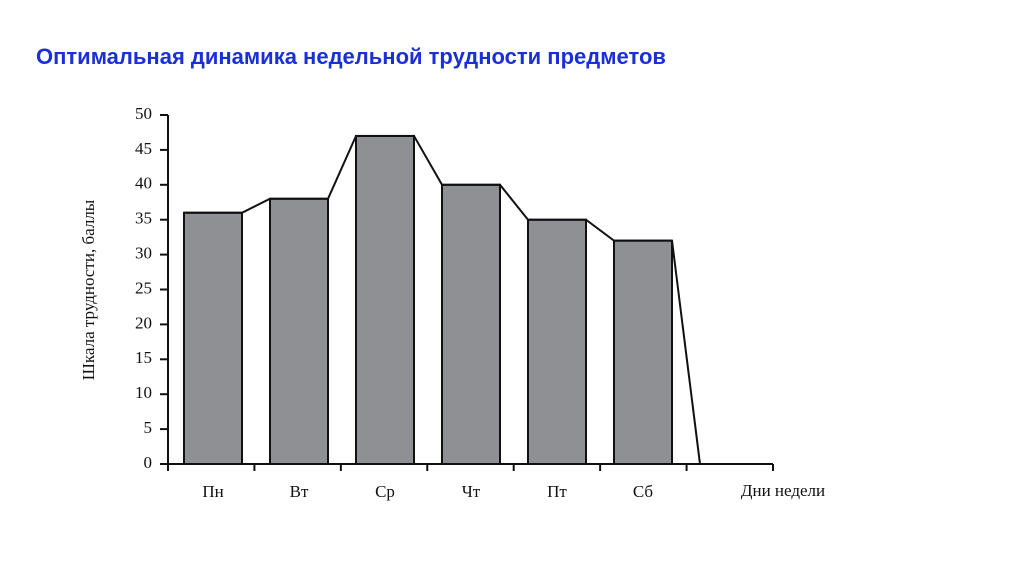  I want to click on outline, so click(428, 188).